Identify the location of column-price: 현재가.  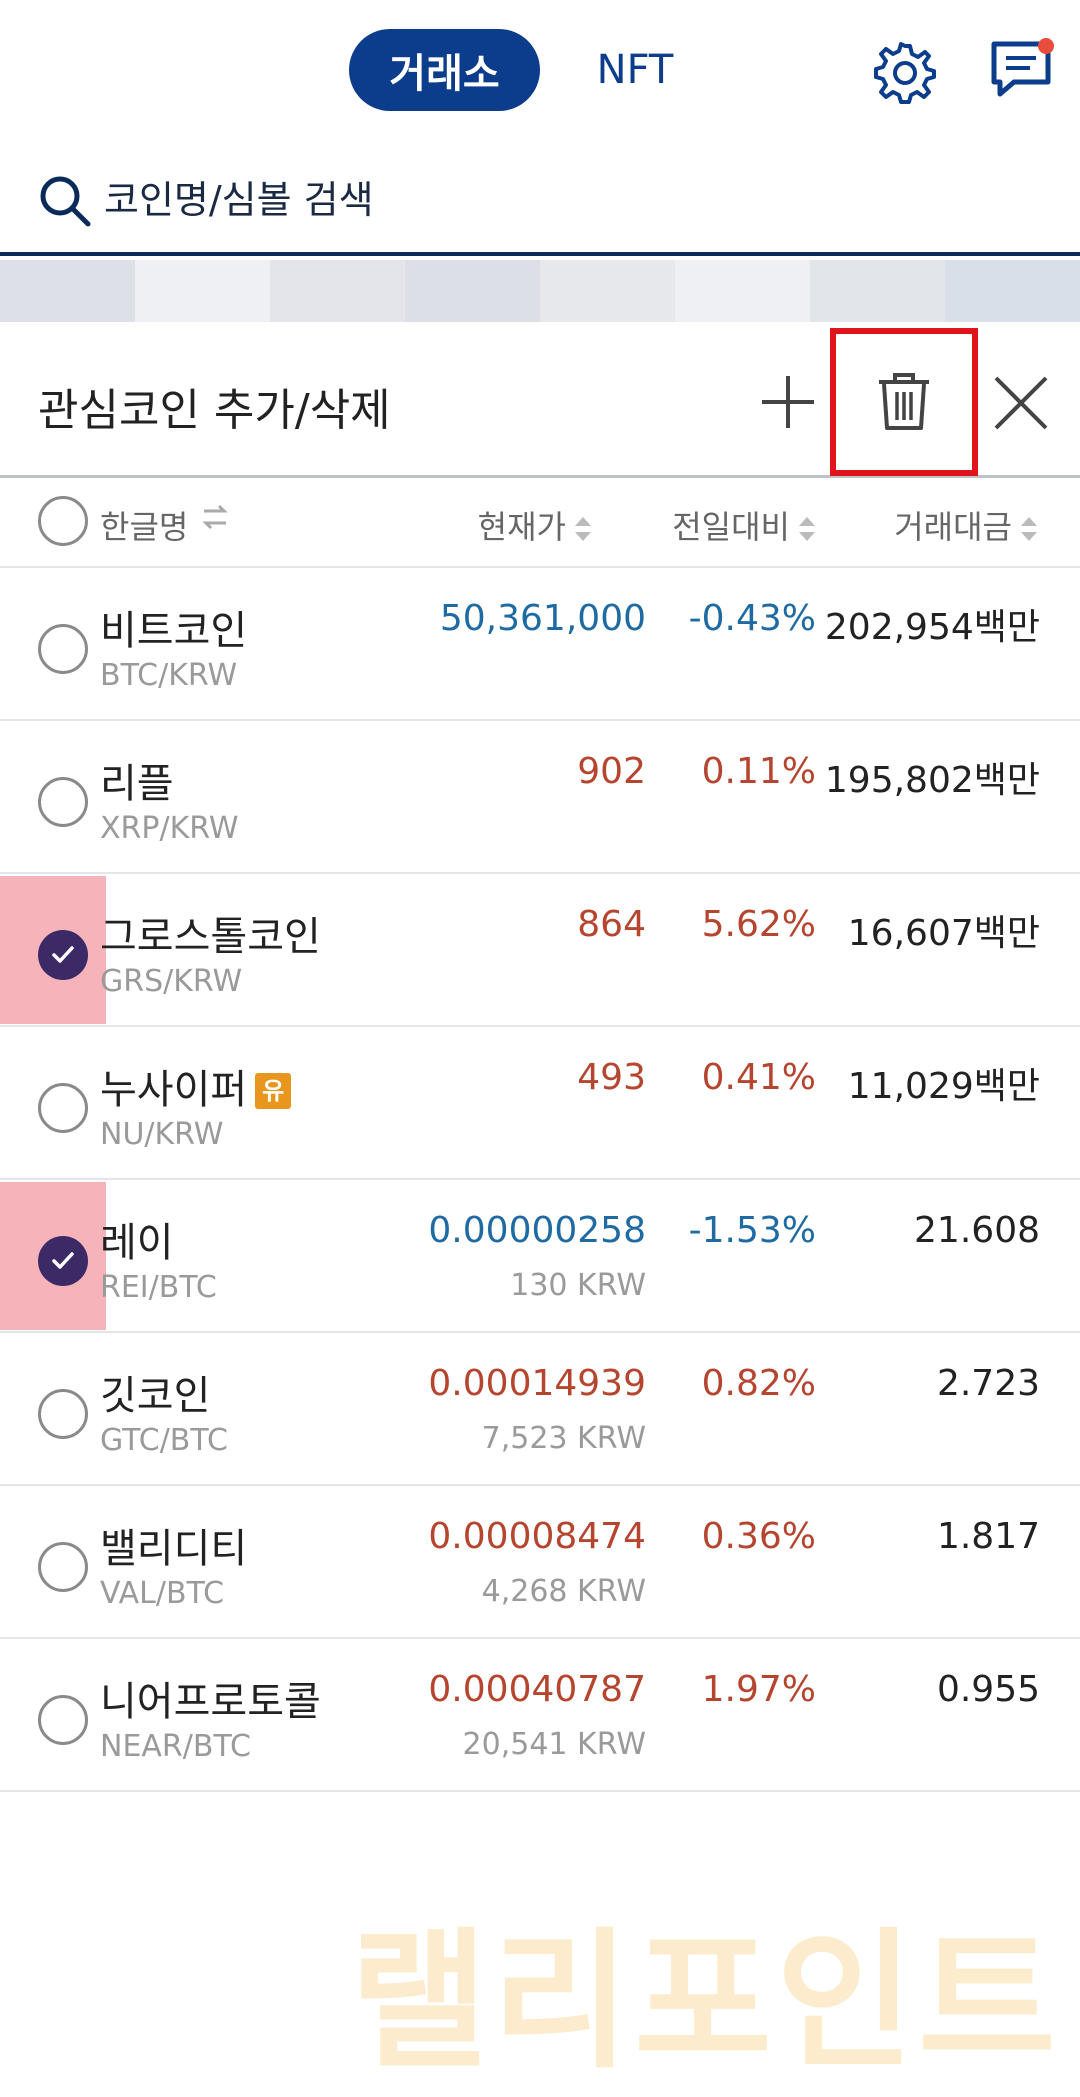
(536, 525).